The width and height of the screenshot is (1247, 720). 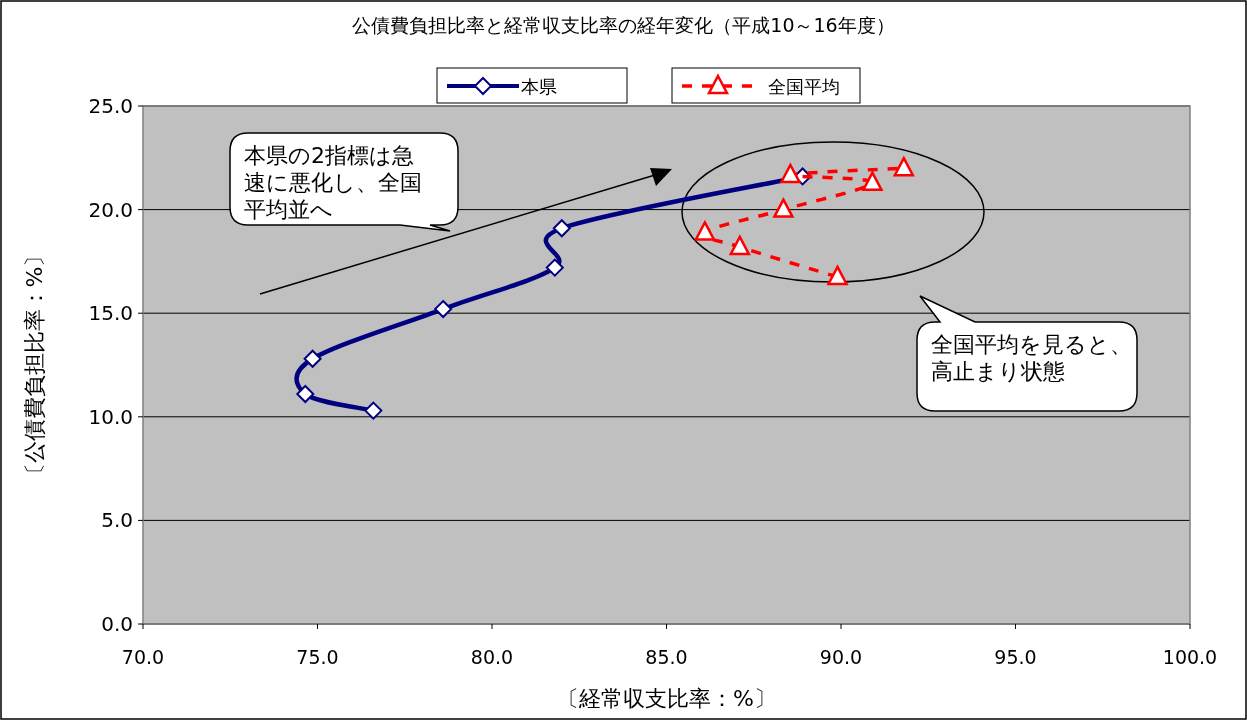 What do you see at coordinates (1015, 657) in the screenshot?
I see `x-tick-label: 95.0` at bounding box center [1015, 657].